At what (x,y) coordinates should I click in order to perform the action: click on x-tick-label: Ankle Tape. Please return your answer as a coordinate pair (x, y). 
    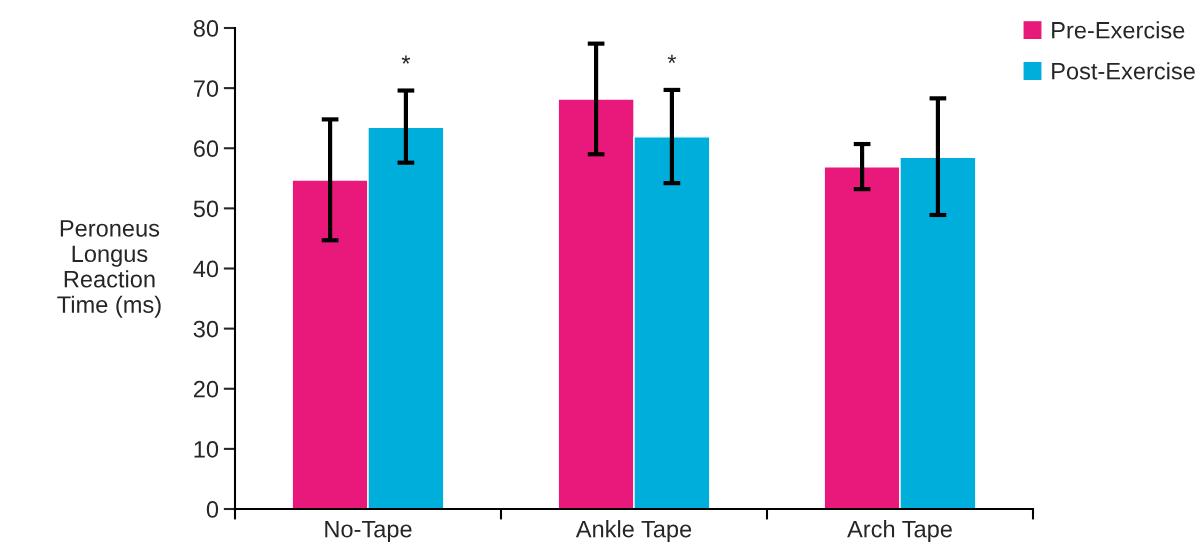
    Looking at the image, I should click on (633, 531).